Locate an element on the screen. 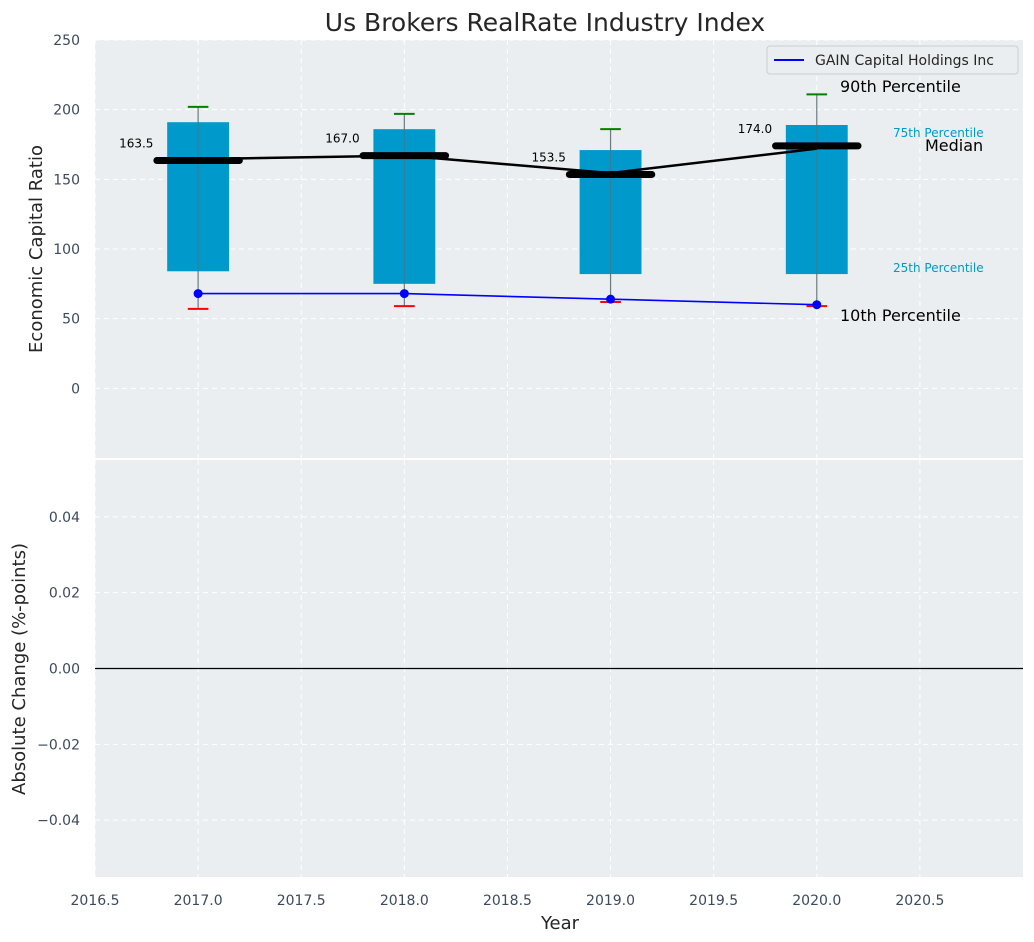 The width and height of the screenshot is (1034, 942). annotation-25th: 25th Percentile is located at coordinates (938, 268).